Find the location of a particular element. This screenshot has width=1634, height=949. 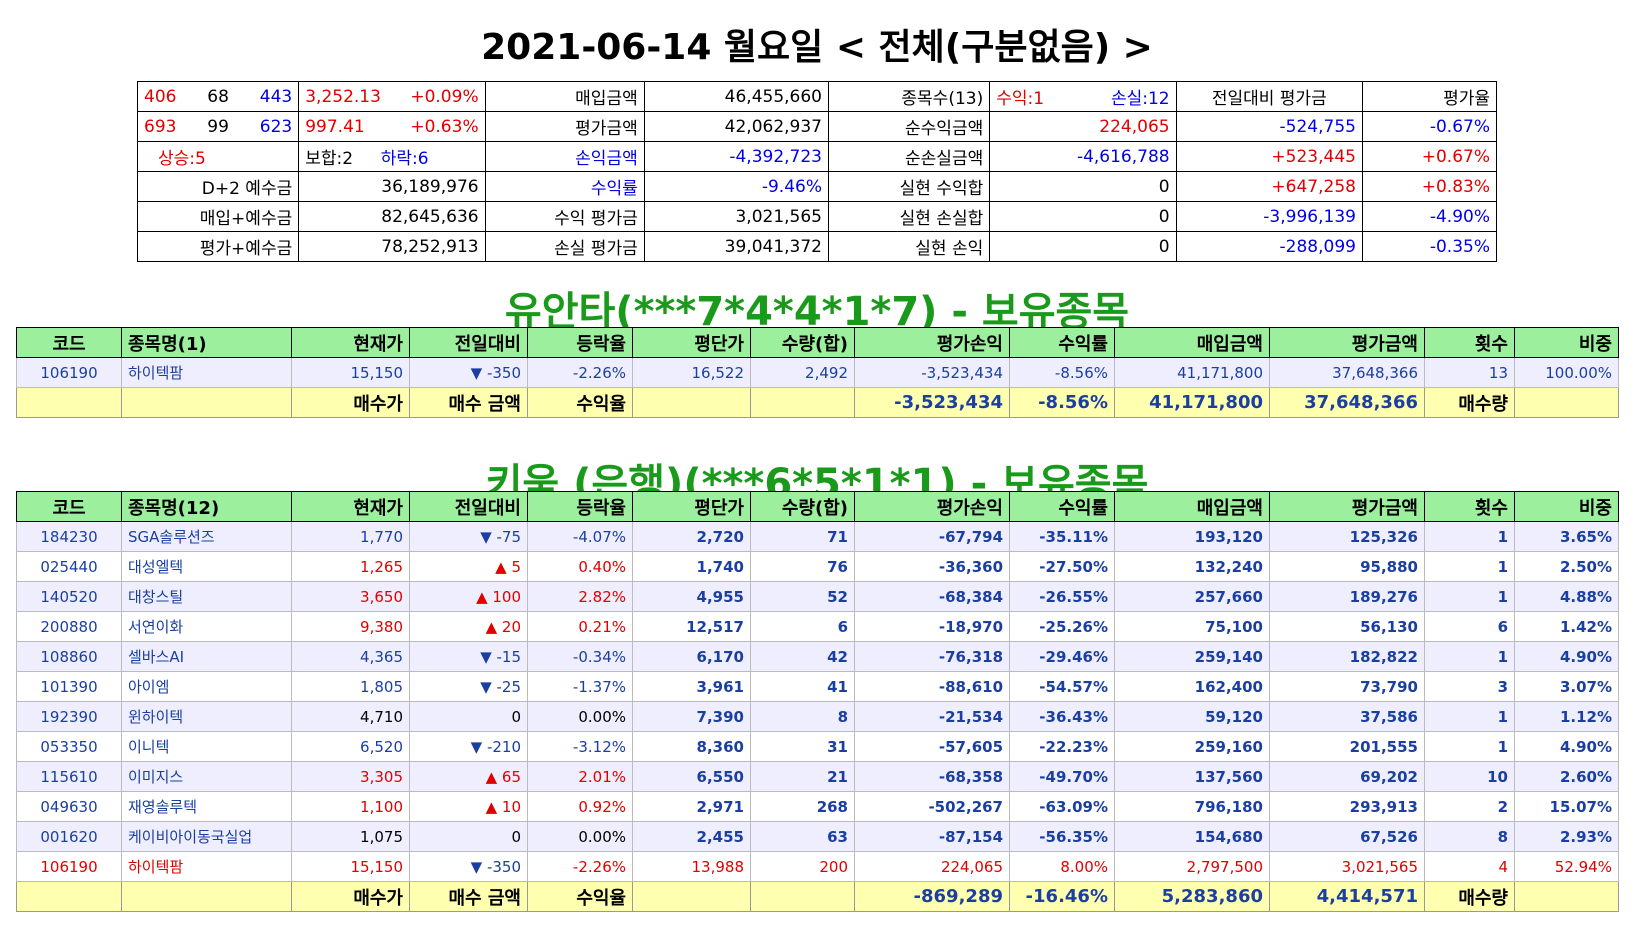

table-cell: 42 is located at coordinates (802, 656).